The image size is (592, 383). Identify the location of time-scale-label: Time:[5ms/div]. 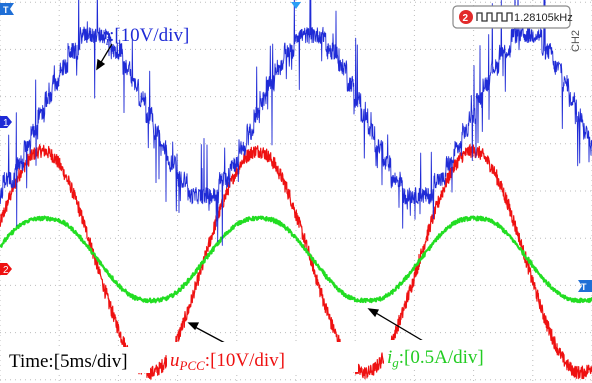
(68, 361).